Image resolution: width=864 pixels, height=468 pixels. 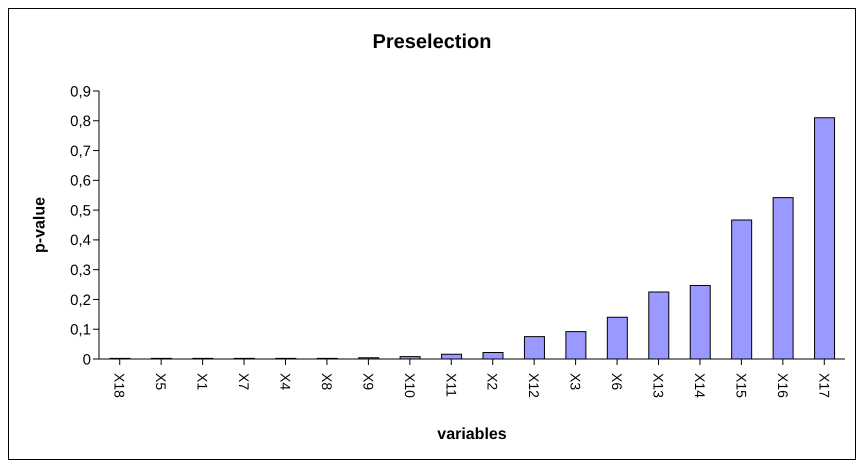 I want to click on y-tick-label: 0,6, so click(x=80, y=181).